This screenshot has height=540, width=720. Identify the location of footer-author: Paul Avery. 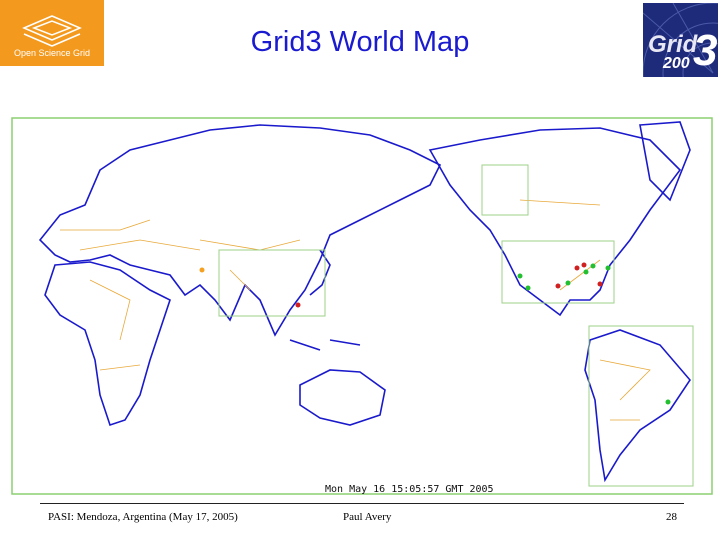
(367, 517).